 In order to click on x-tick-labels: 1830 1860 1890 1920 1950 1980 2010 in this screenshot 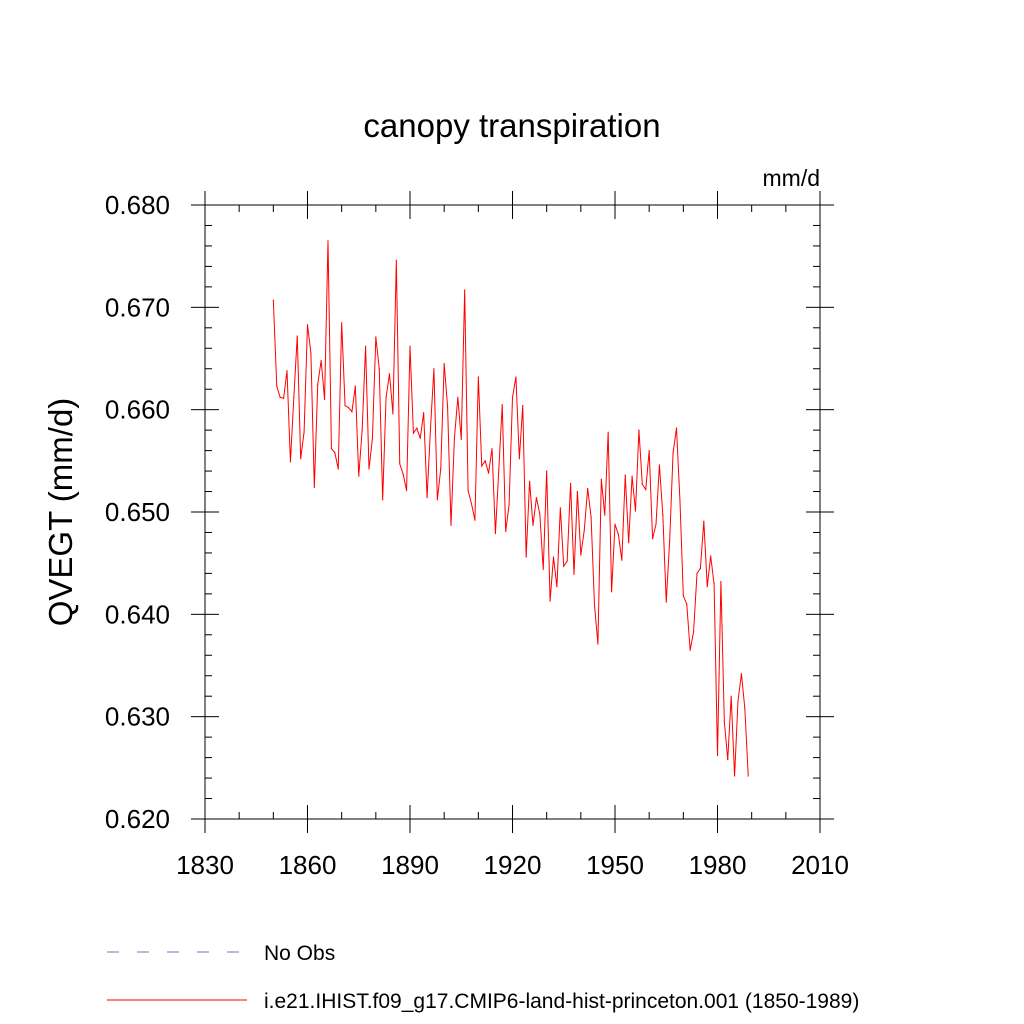, I will do `click(512, 865)`.